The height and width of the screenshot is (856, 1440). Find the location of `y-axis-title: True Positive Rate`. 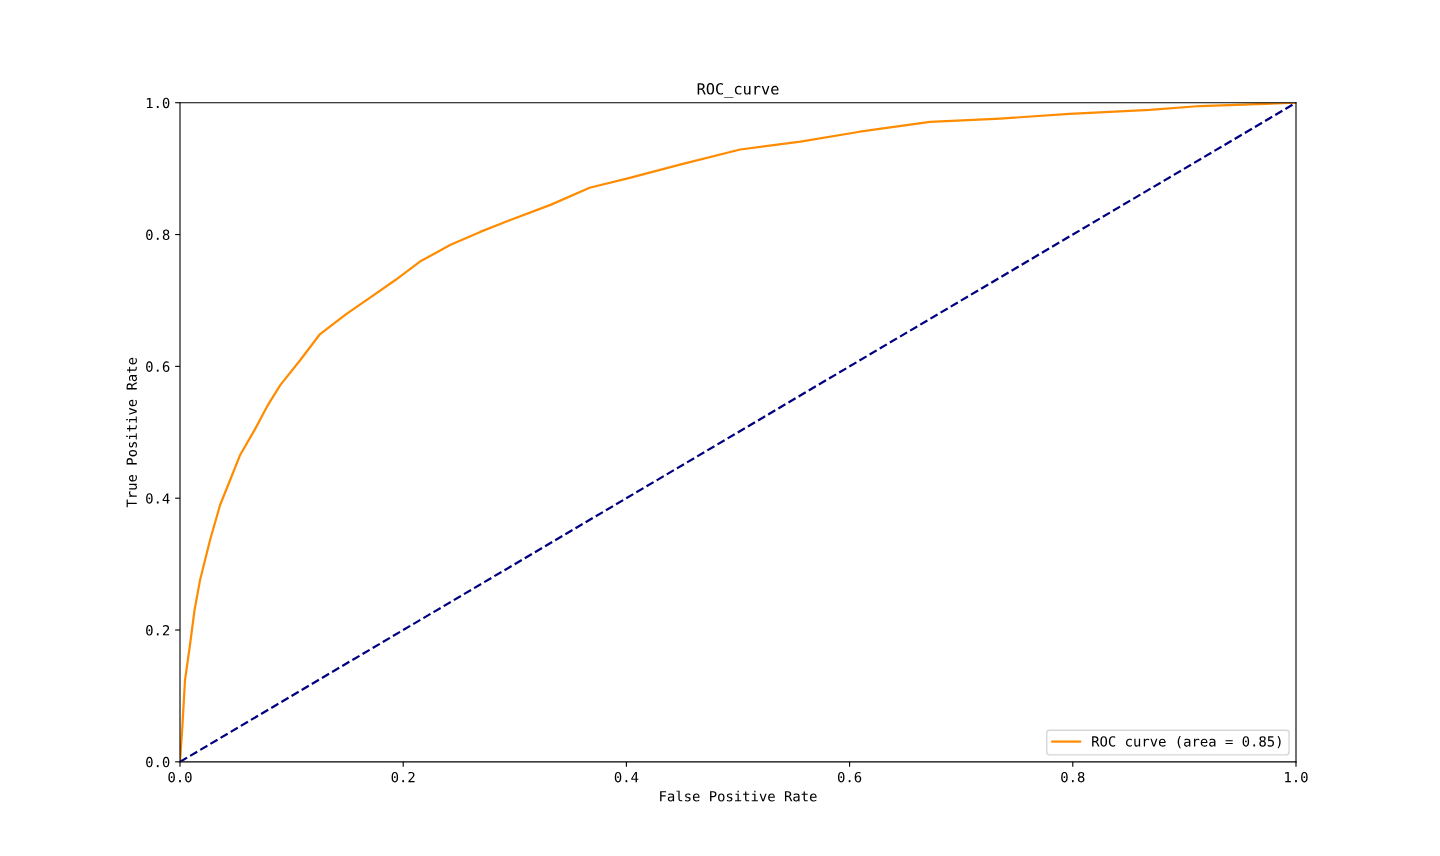

y-axis-title: True Positive Rate is located at coordinates (131, 432).